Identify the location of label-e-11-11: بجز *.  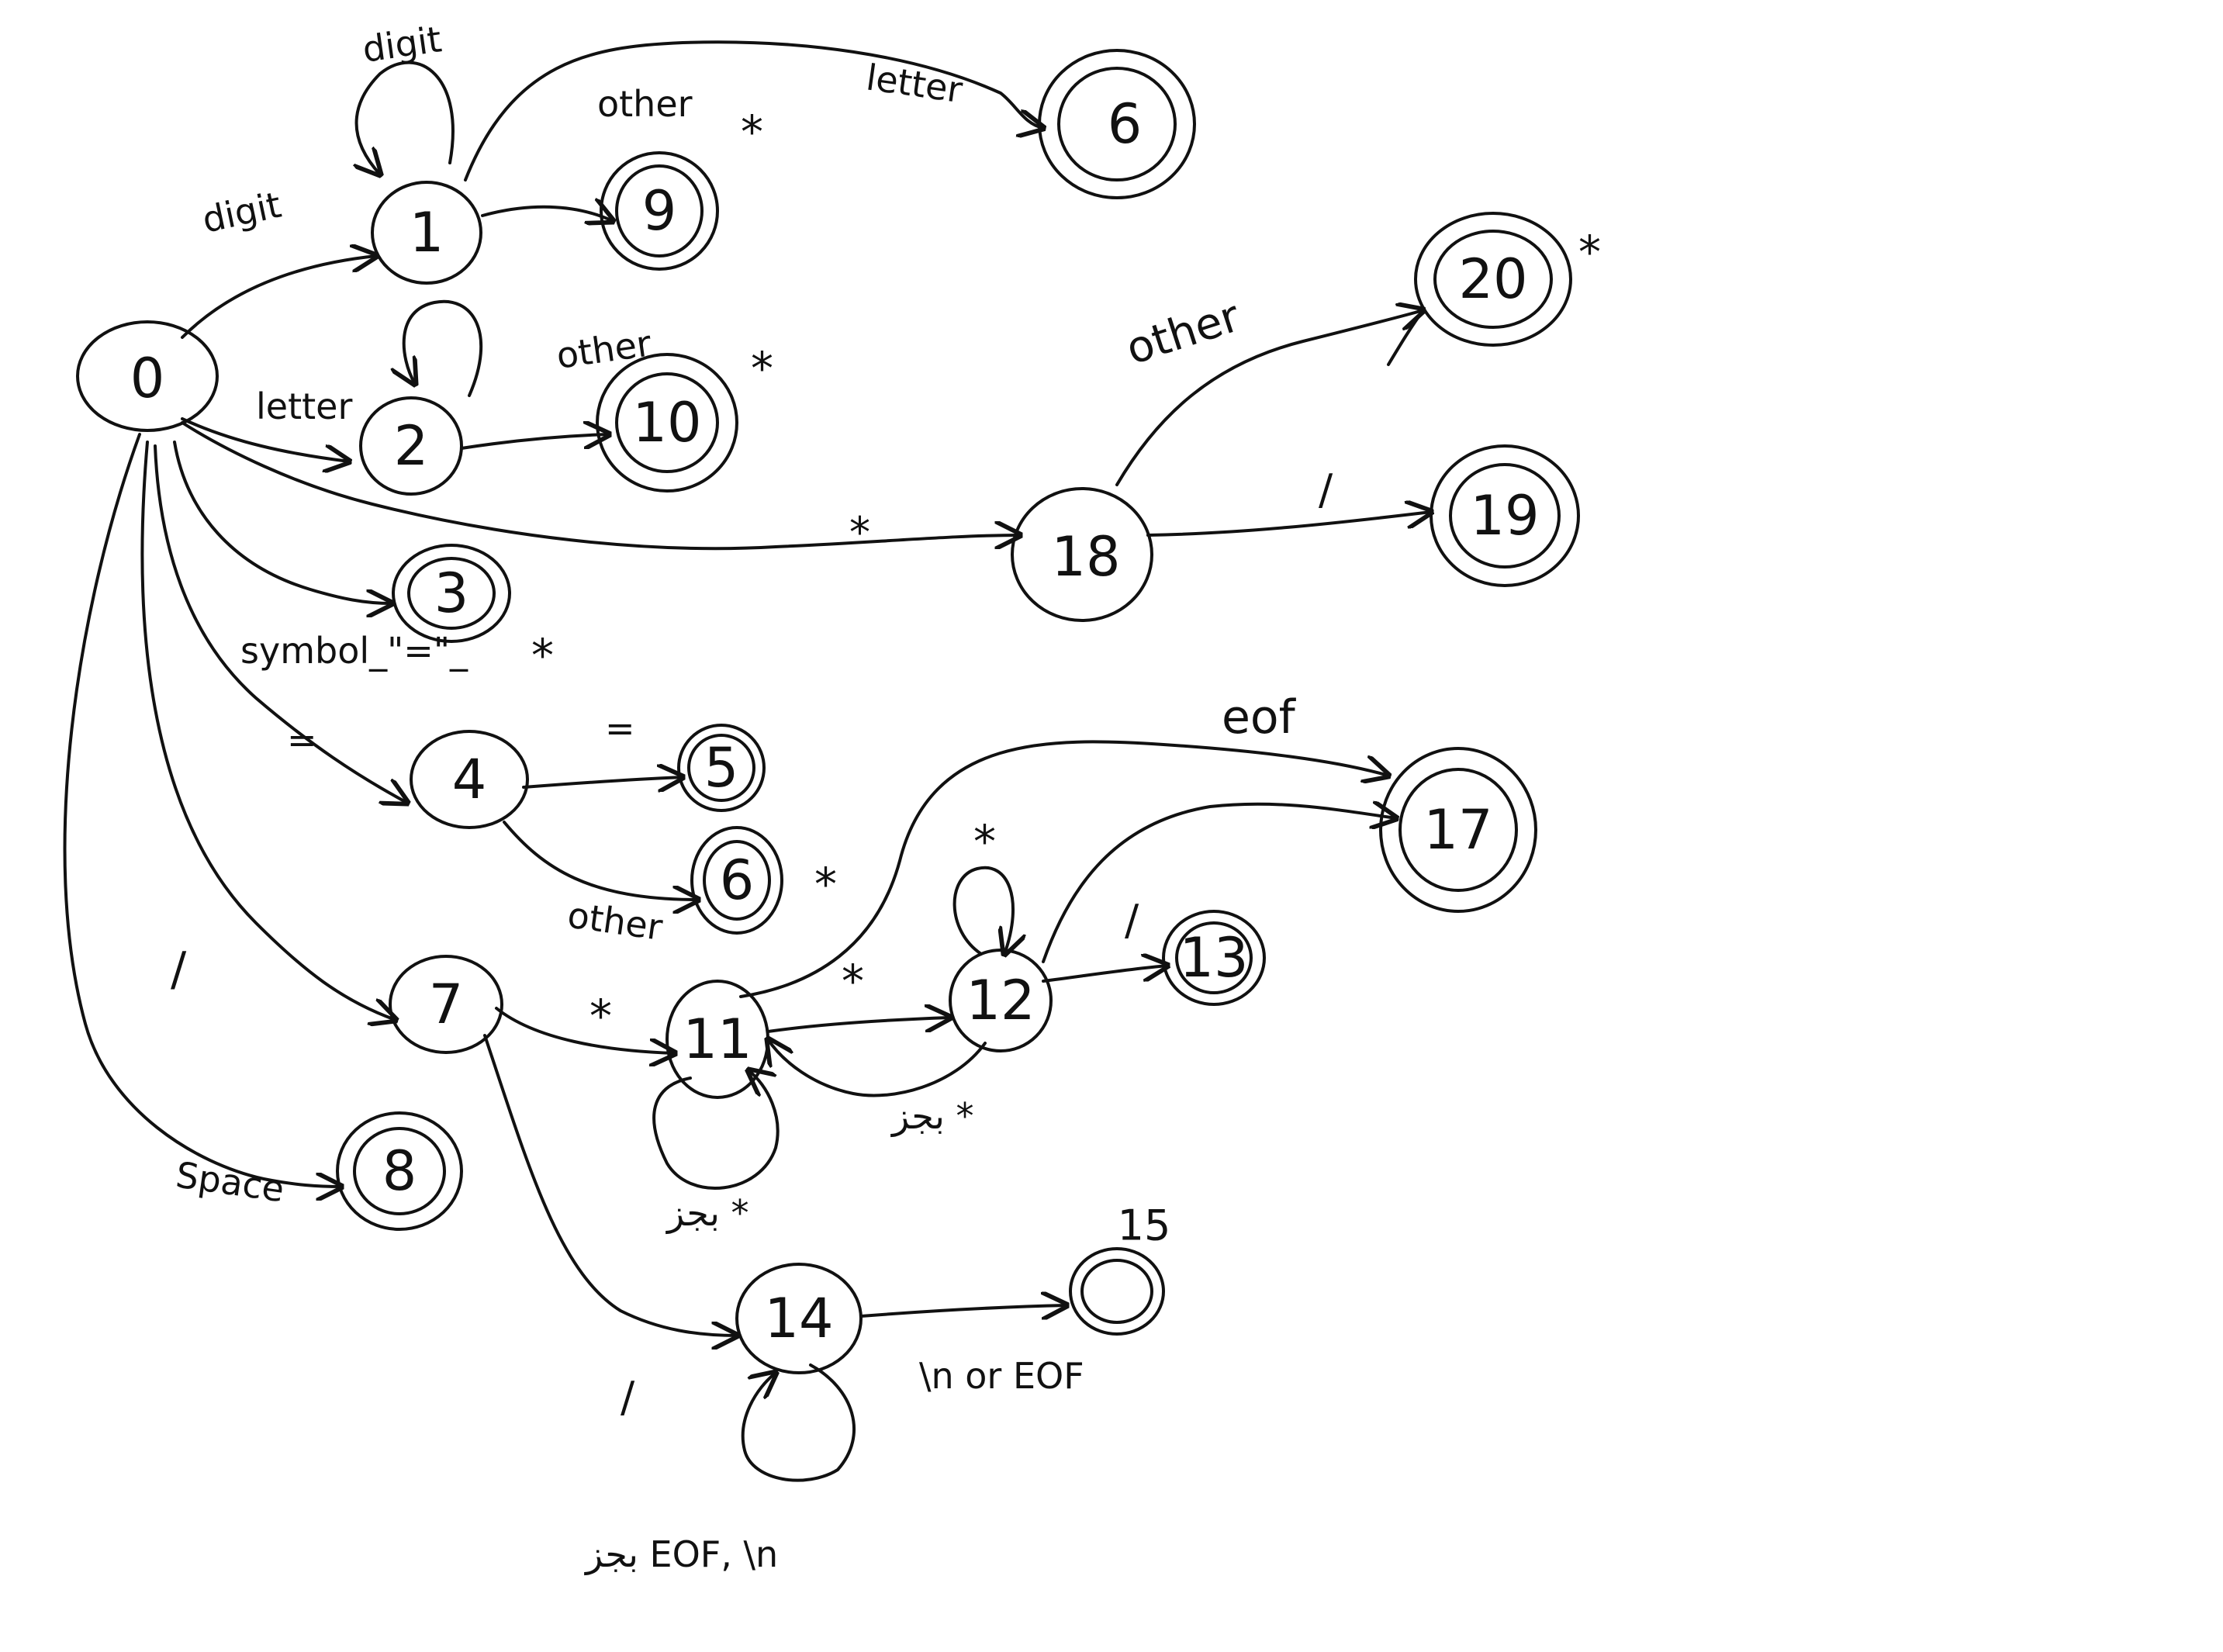
(707, 1213).